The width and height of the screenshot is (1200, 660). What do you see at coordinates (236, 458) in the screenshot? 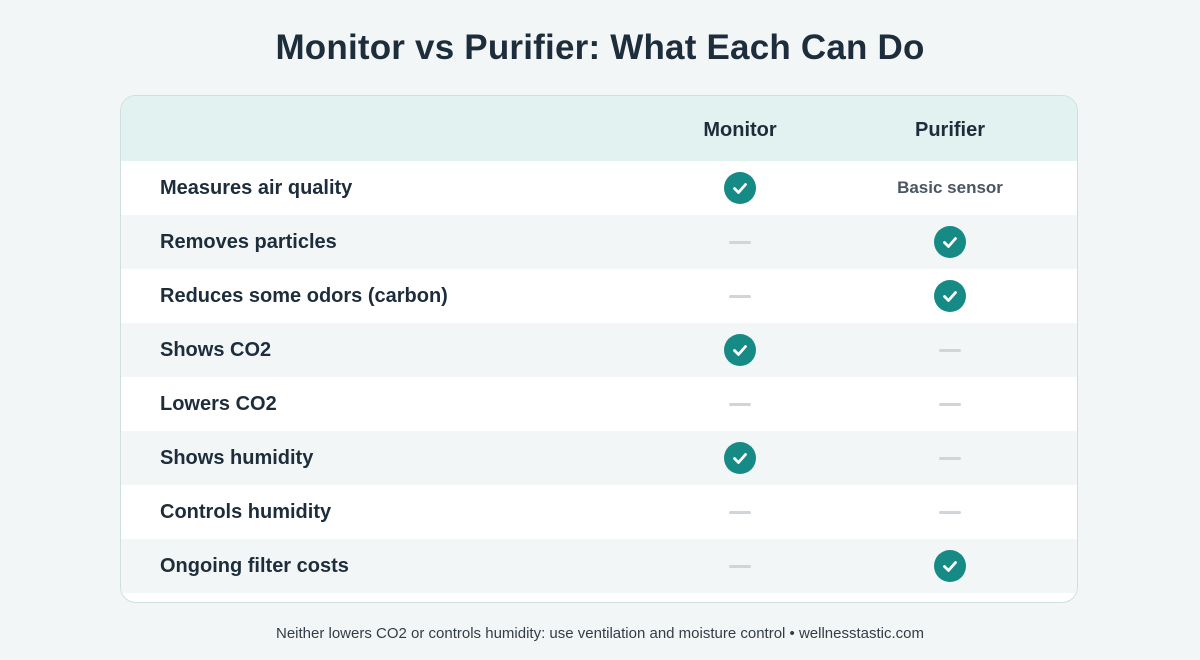
I see `row-label: Shows humidity` at bounding box center [236, 458].